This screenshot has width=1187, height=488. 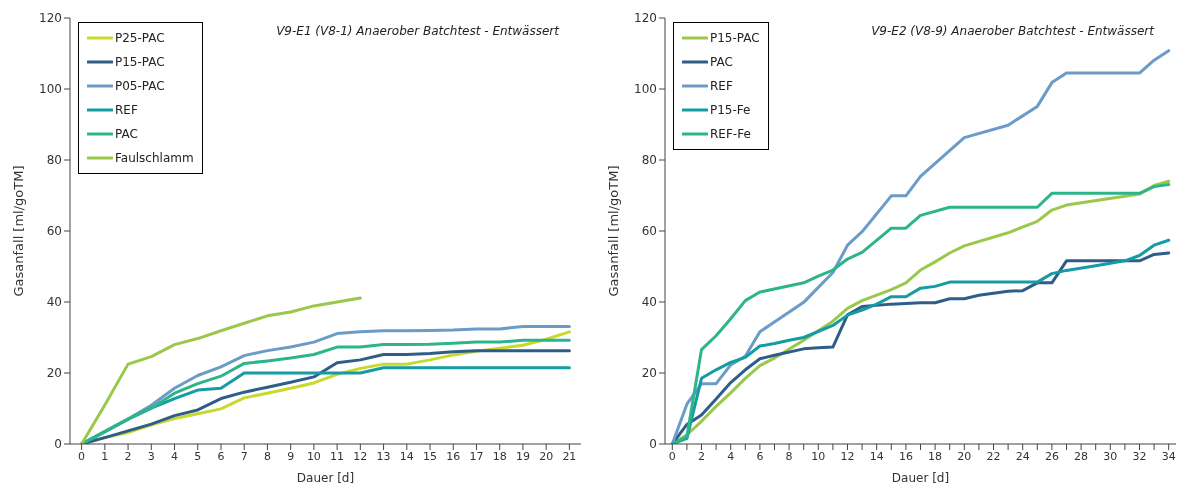 What do you see at coordinates (417, 31) in the screenshot?
I see `text: V9-E1 (V8-1) Anaerober Batchtest - Entwässert` at bounding box center [417, 31].